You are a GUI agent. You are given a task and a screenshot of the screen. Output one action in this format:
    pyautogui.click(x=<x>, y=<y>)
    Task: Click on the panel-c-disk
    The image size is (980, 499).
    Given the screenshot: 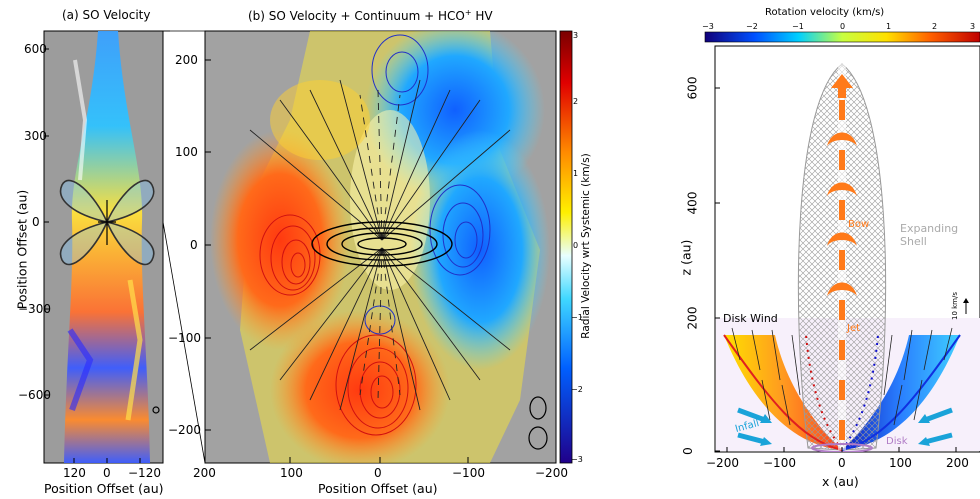 What is the action you would take?
    pyautogui.click(x=842, y=447)
    